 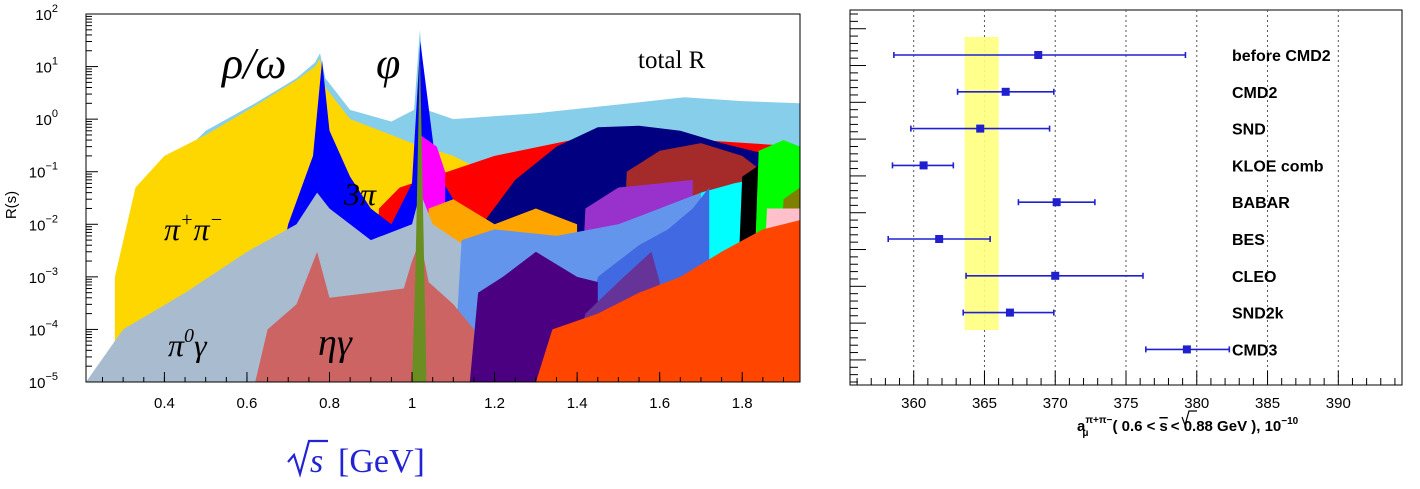 I want to click on right-x-tick-label: 370, so click(x=1055, y=403).